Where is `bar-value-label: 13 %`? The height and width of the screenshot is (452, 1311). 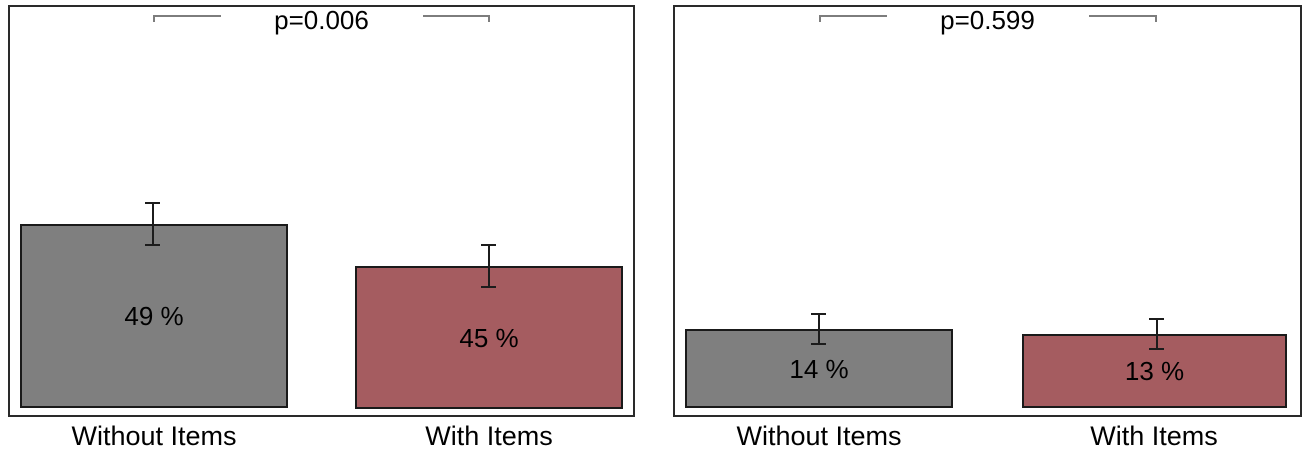
bar-value-label: 13 % is located at coordinates (1154, 371).